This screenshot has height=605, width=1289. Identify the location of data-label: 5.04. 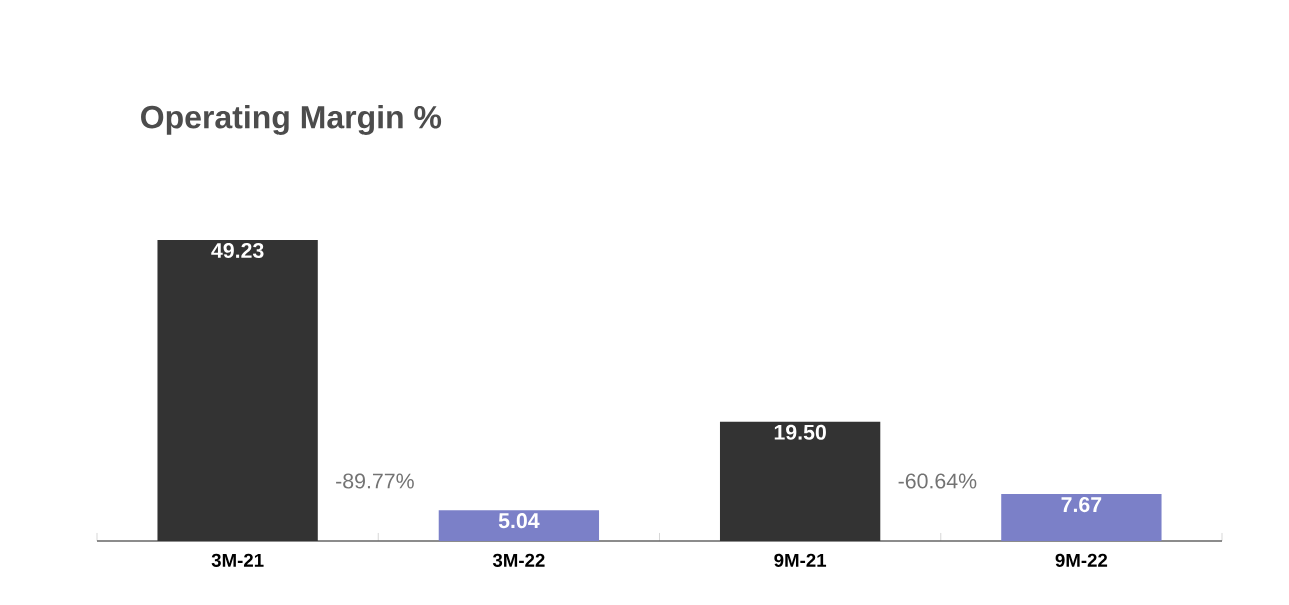
(519, 521).